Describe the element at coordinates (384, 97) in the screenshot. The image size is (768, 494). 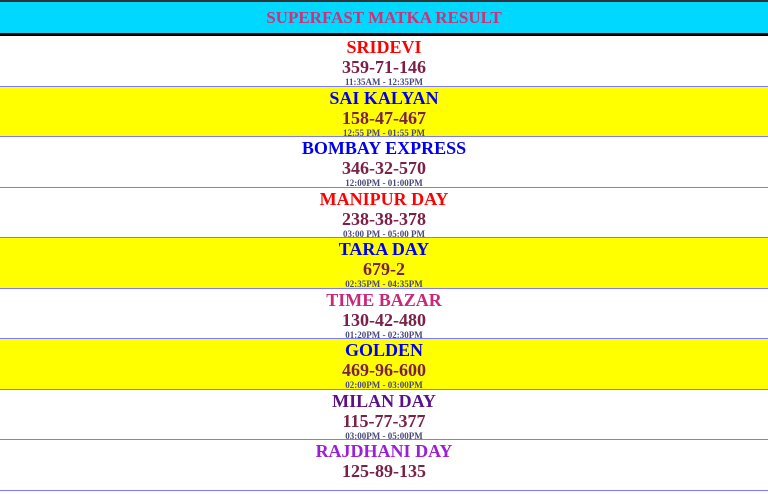
I see `market-name: SAI KALYAN` at that location.